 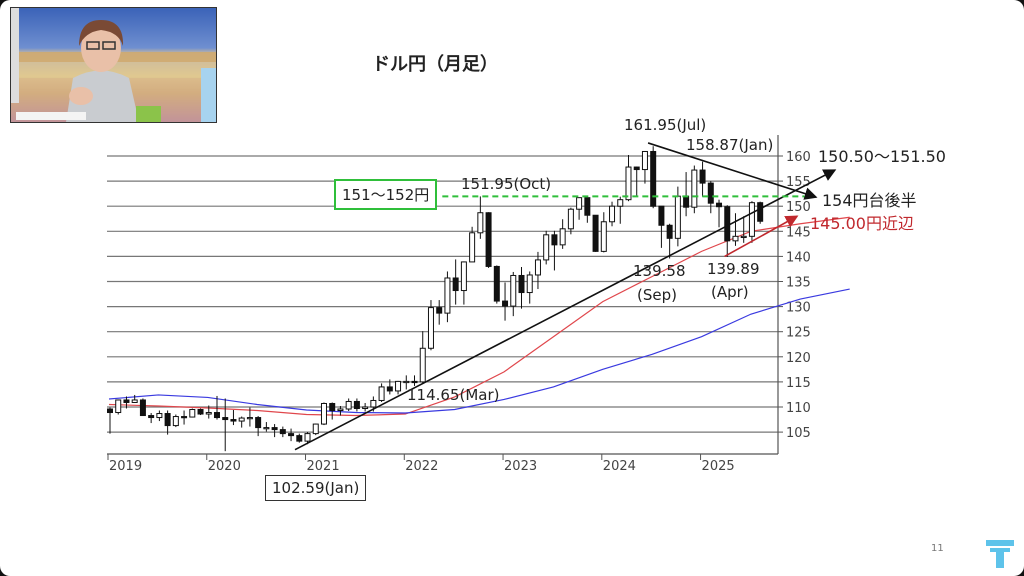 What do you see at coordinates (619, 466) in the screenshot?
I see `x-tick-label: 2024` at bounding box center [619, 466].